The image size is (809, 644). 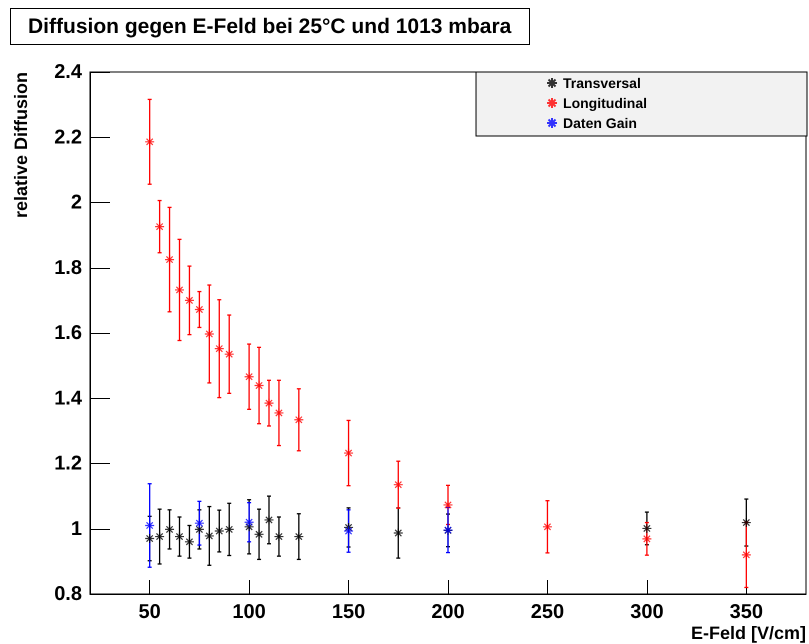 I want to click on y-axis-title: relative Diffusion, so click(x=21, y=145).